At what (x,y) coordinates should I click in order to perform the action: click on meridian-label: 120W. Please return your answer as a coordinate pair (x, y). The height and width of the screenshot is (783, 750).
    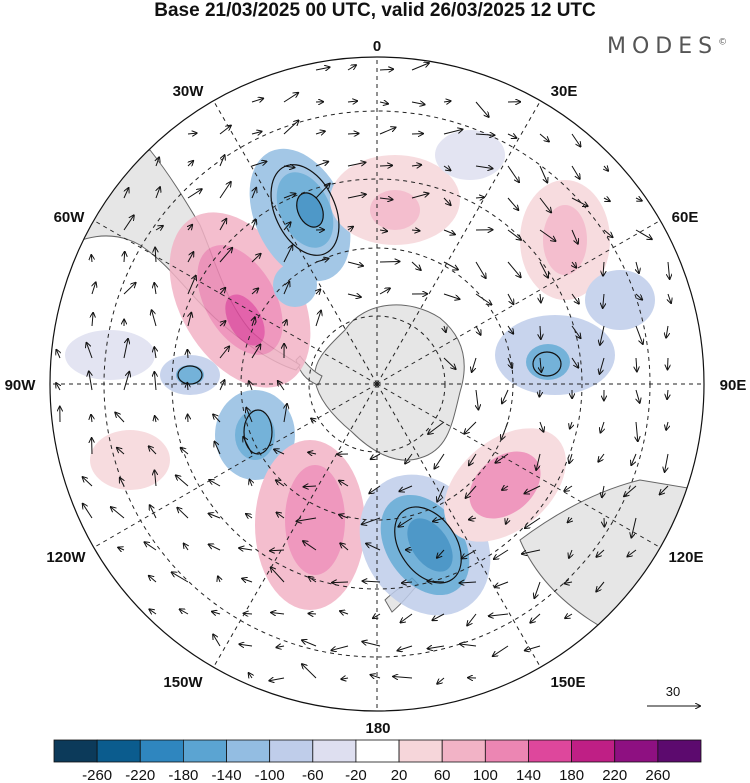
    Looking at the image, I should click on (66, 557).